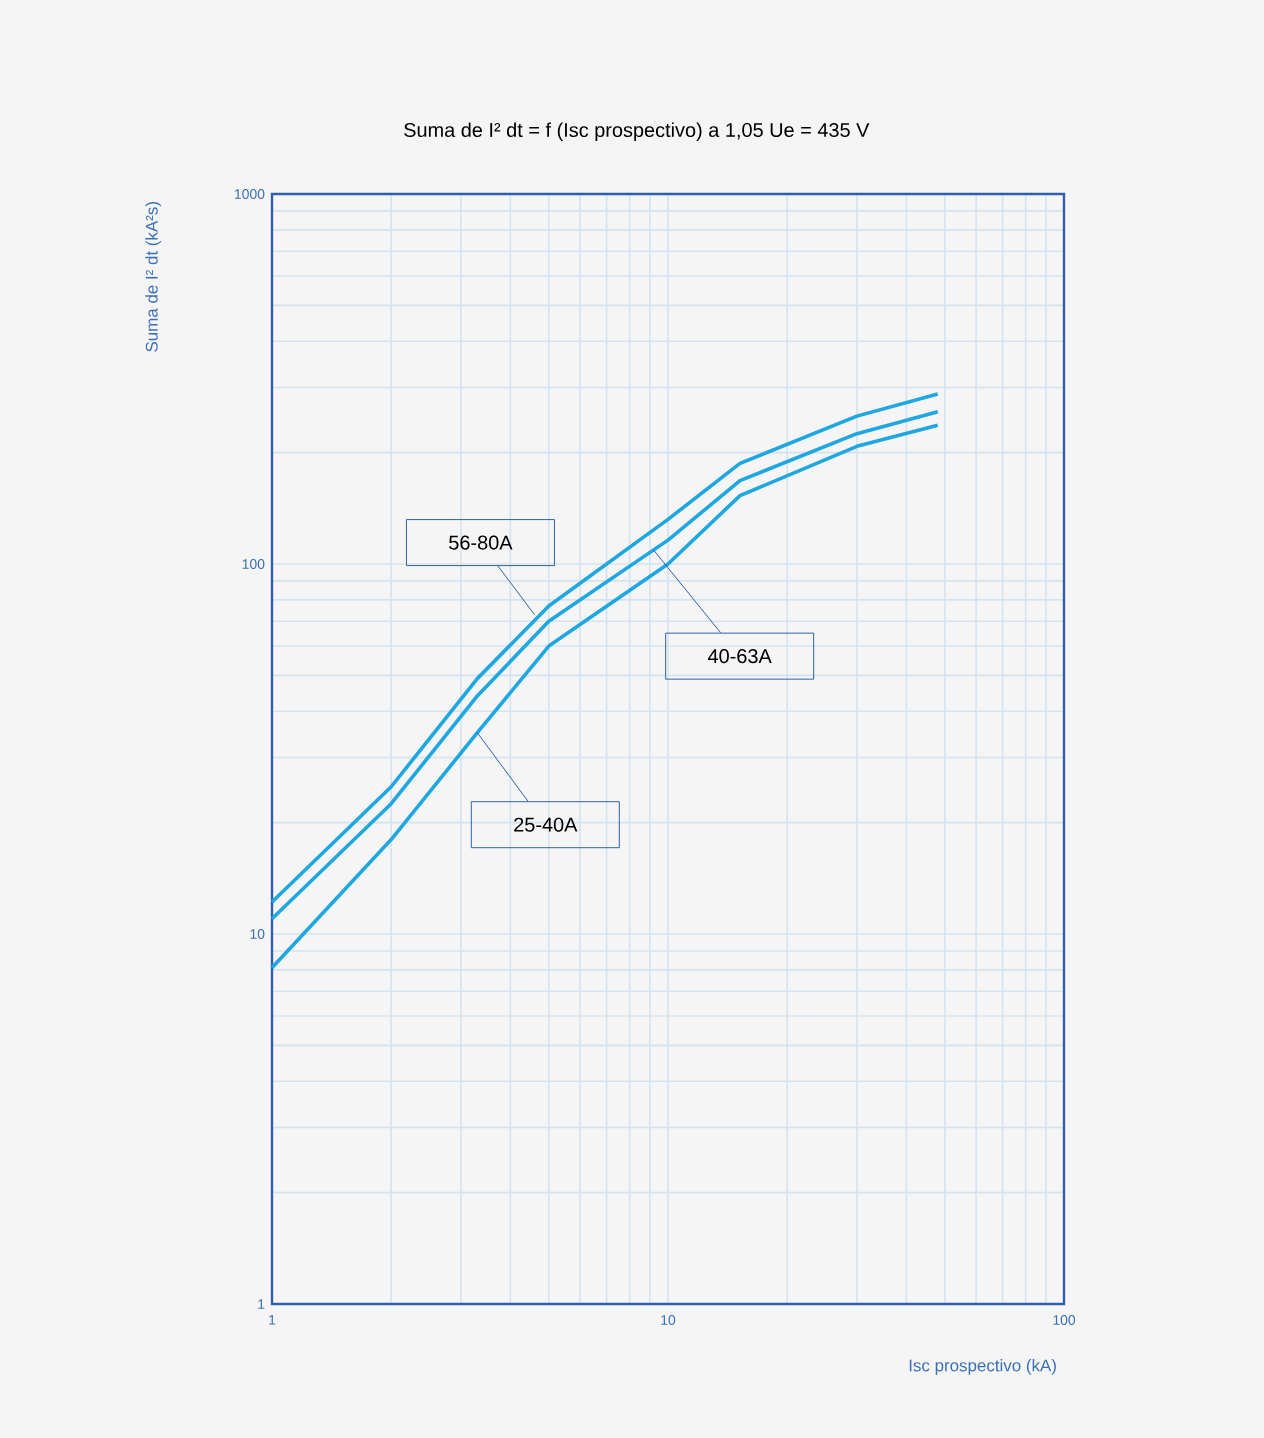  I want to click on y-axis-title: Suma de I² dt (kA²s), so click(153, 277).